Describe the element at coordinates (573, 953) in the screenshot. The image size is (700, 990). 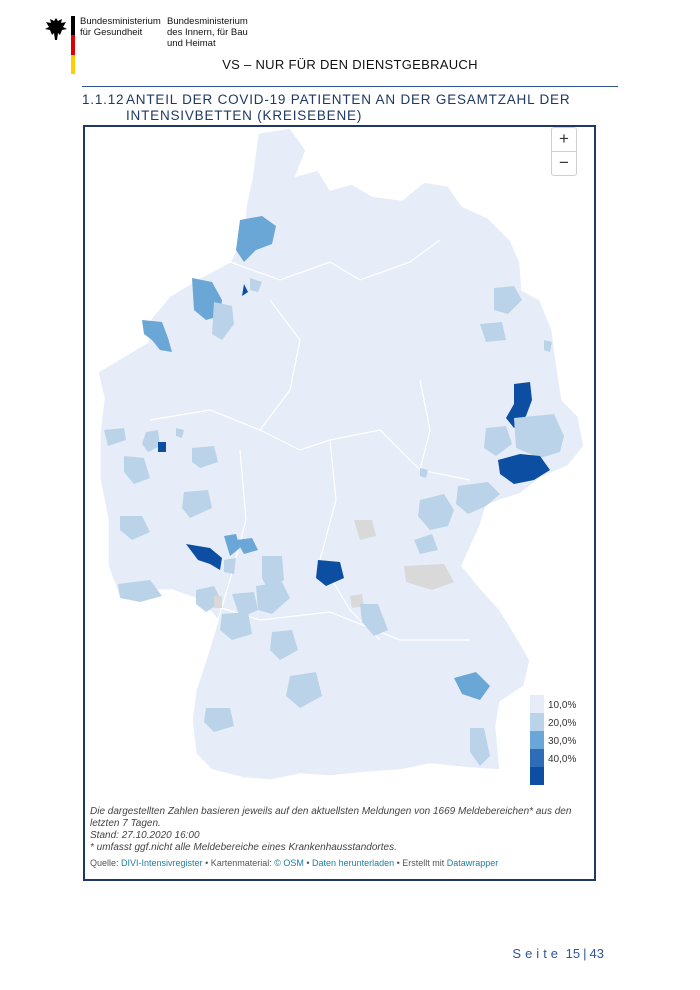
I see `page-current: 15` at that location.